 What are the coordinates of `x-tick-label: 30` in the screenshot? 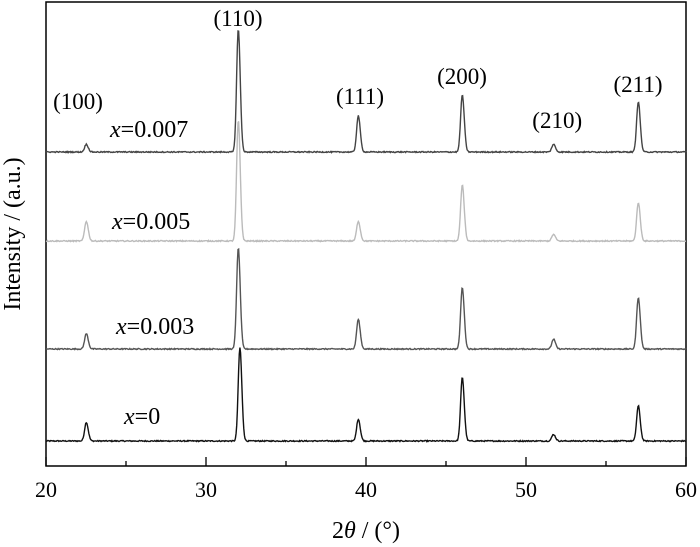 It's located at (206, 489).